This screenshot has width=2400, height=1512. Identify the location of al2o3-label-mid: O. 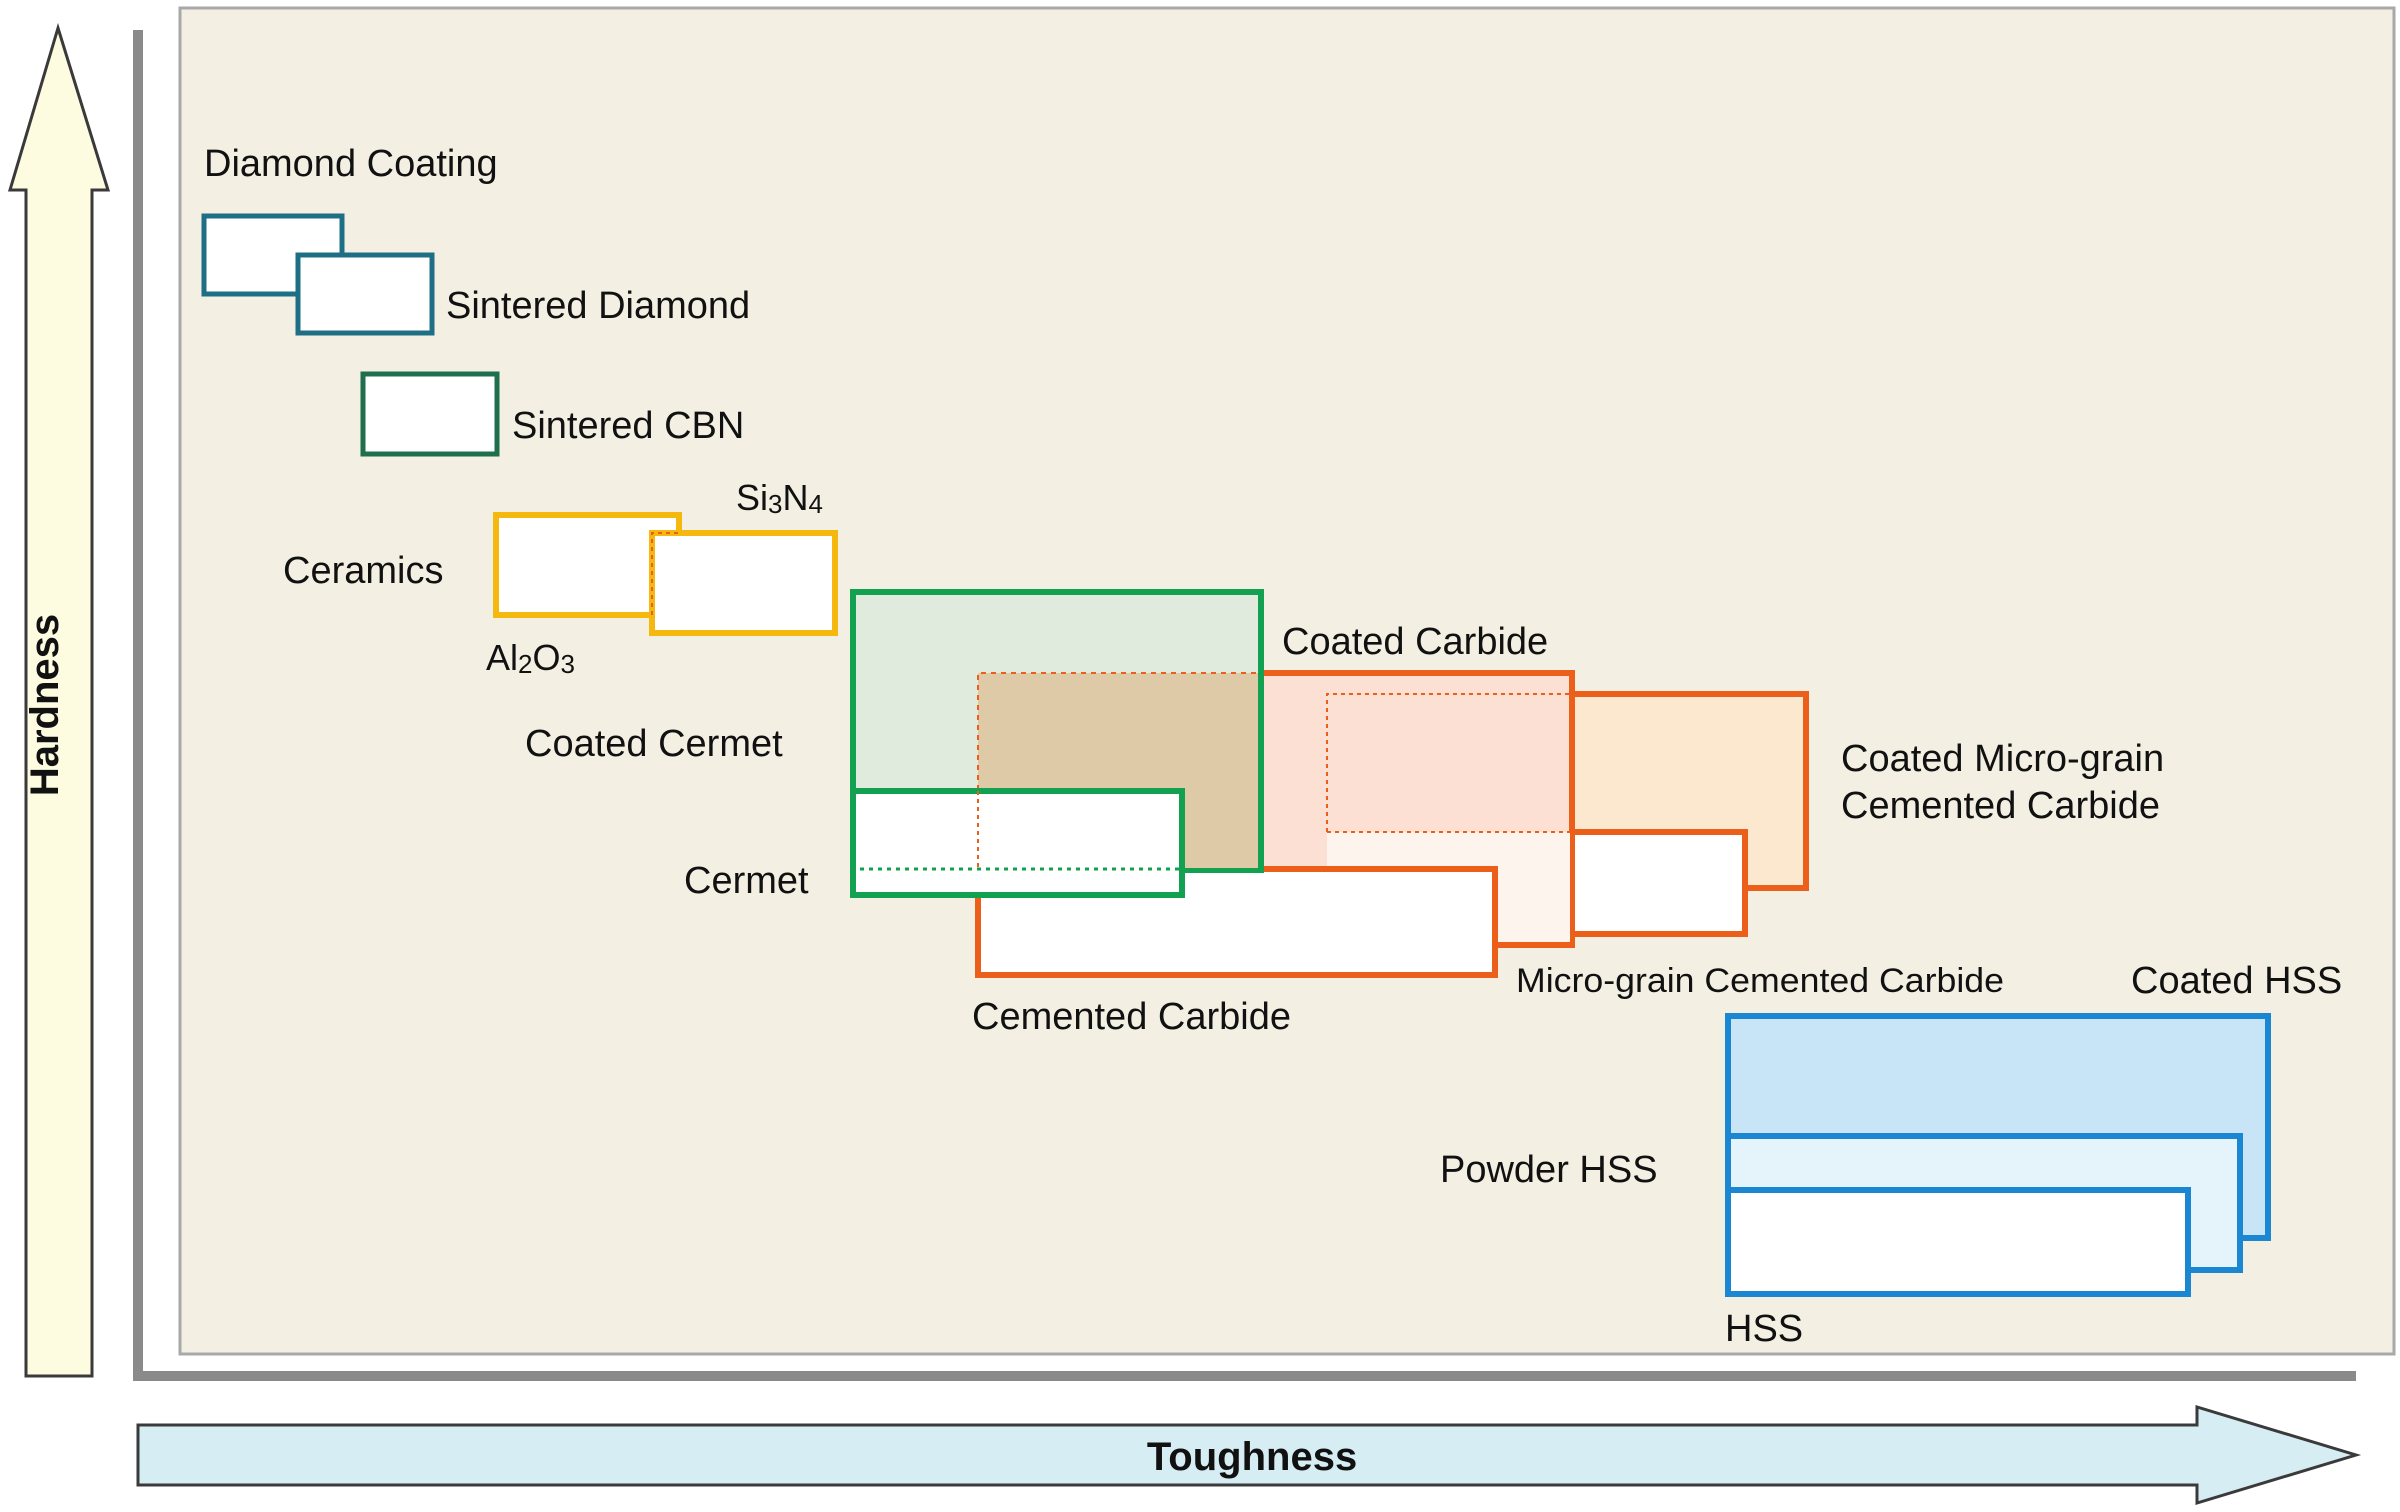
(546, 657).